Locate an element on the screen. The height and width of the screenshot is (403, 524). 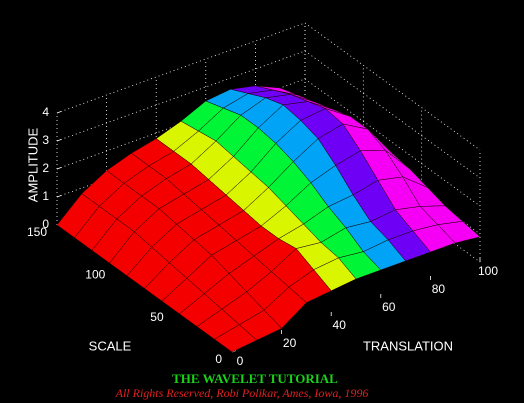
x-tick-label: 60 is located at coordinates (389, 307).